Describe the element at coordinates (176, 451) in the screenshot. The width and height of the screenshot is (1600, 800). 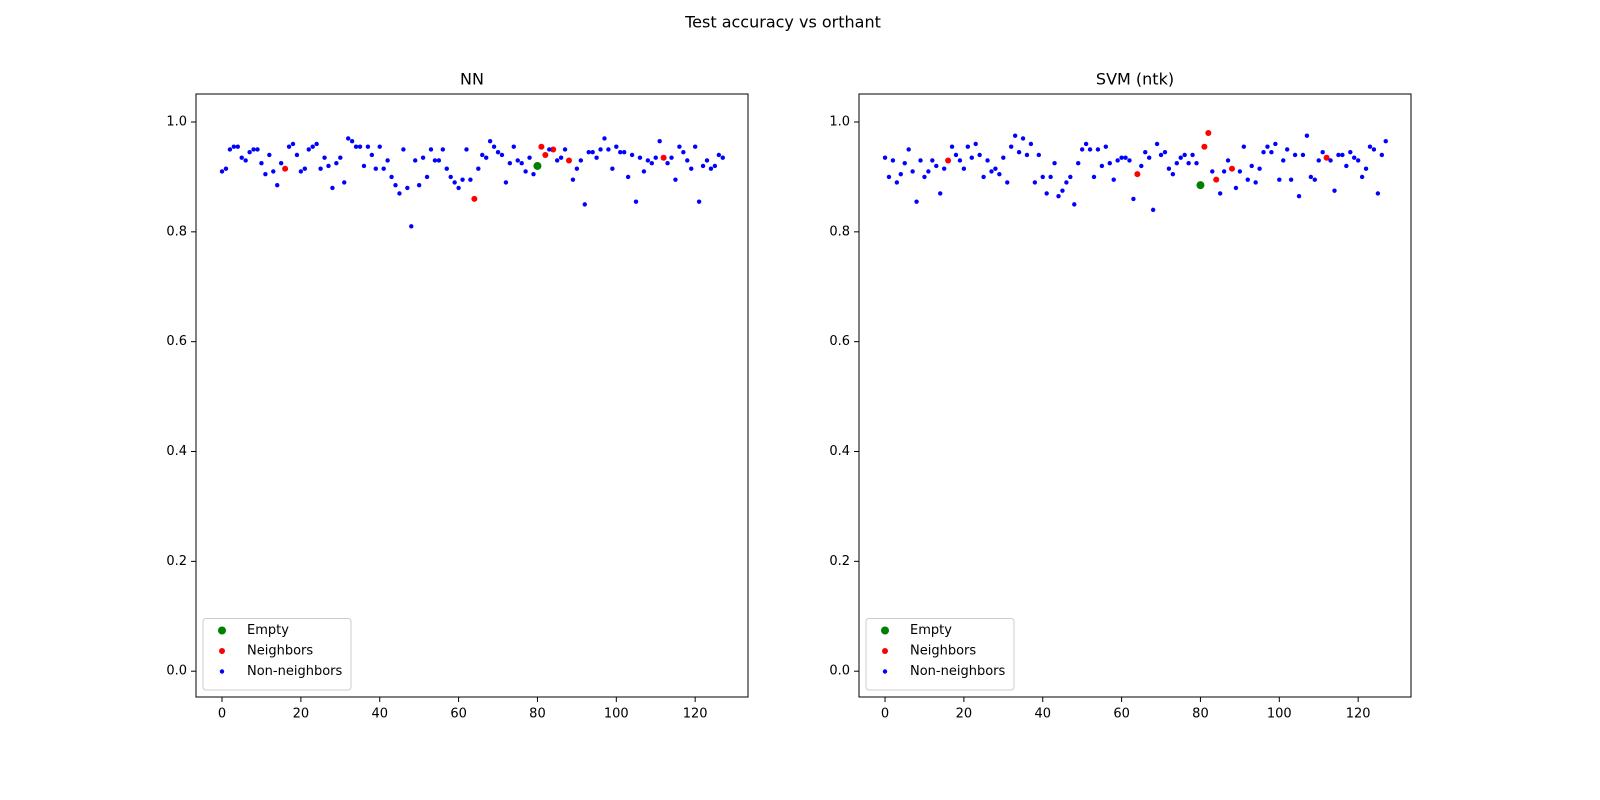
I see `y-tick-label: 0.4` at that location.